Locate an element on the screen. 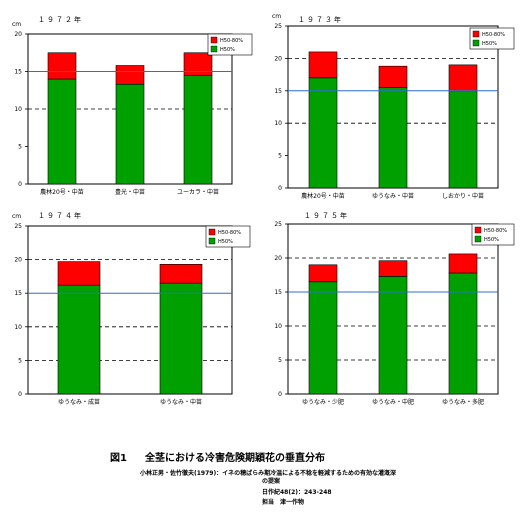 This screenshot has width=523, height=516. category-label: ユーカラ・中苗 is located at coordinates (198, 192).